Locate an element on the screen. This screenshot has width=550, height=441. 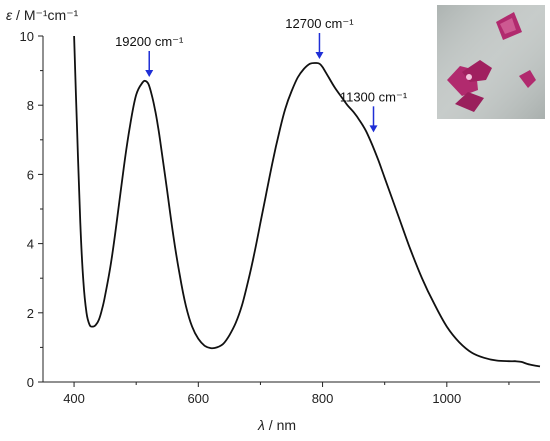
y-axis-title: ε / M⁻¹cm⁻¹ is located at coordinates (42, 15).